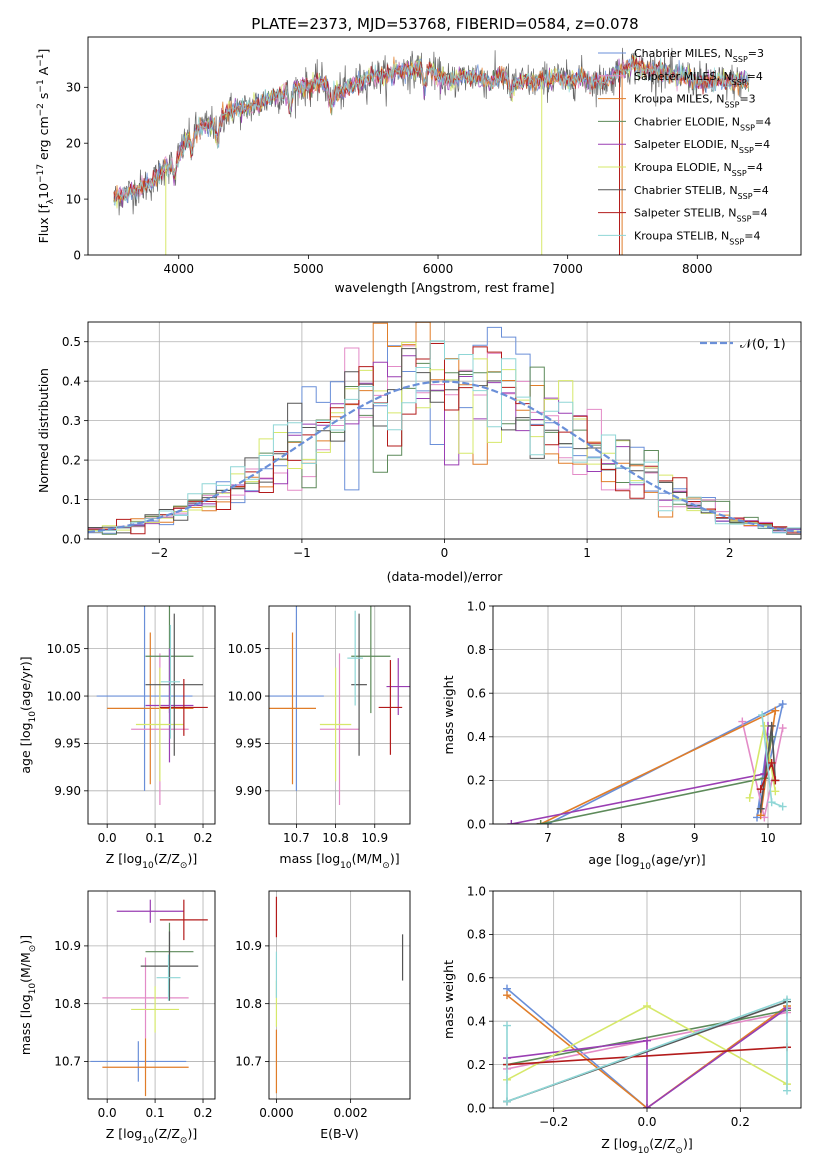 The width and height of the screenshot is (819, 1170). Describe the element at coordinates (73, 88) in the screenshot. I see `y-tick-label: 30` at that location.